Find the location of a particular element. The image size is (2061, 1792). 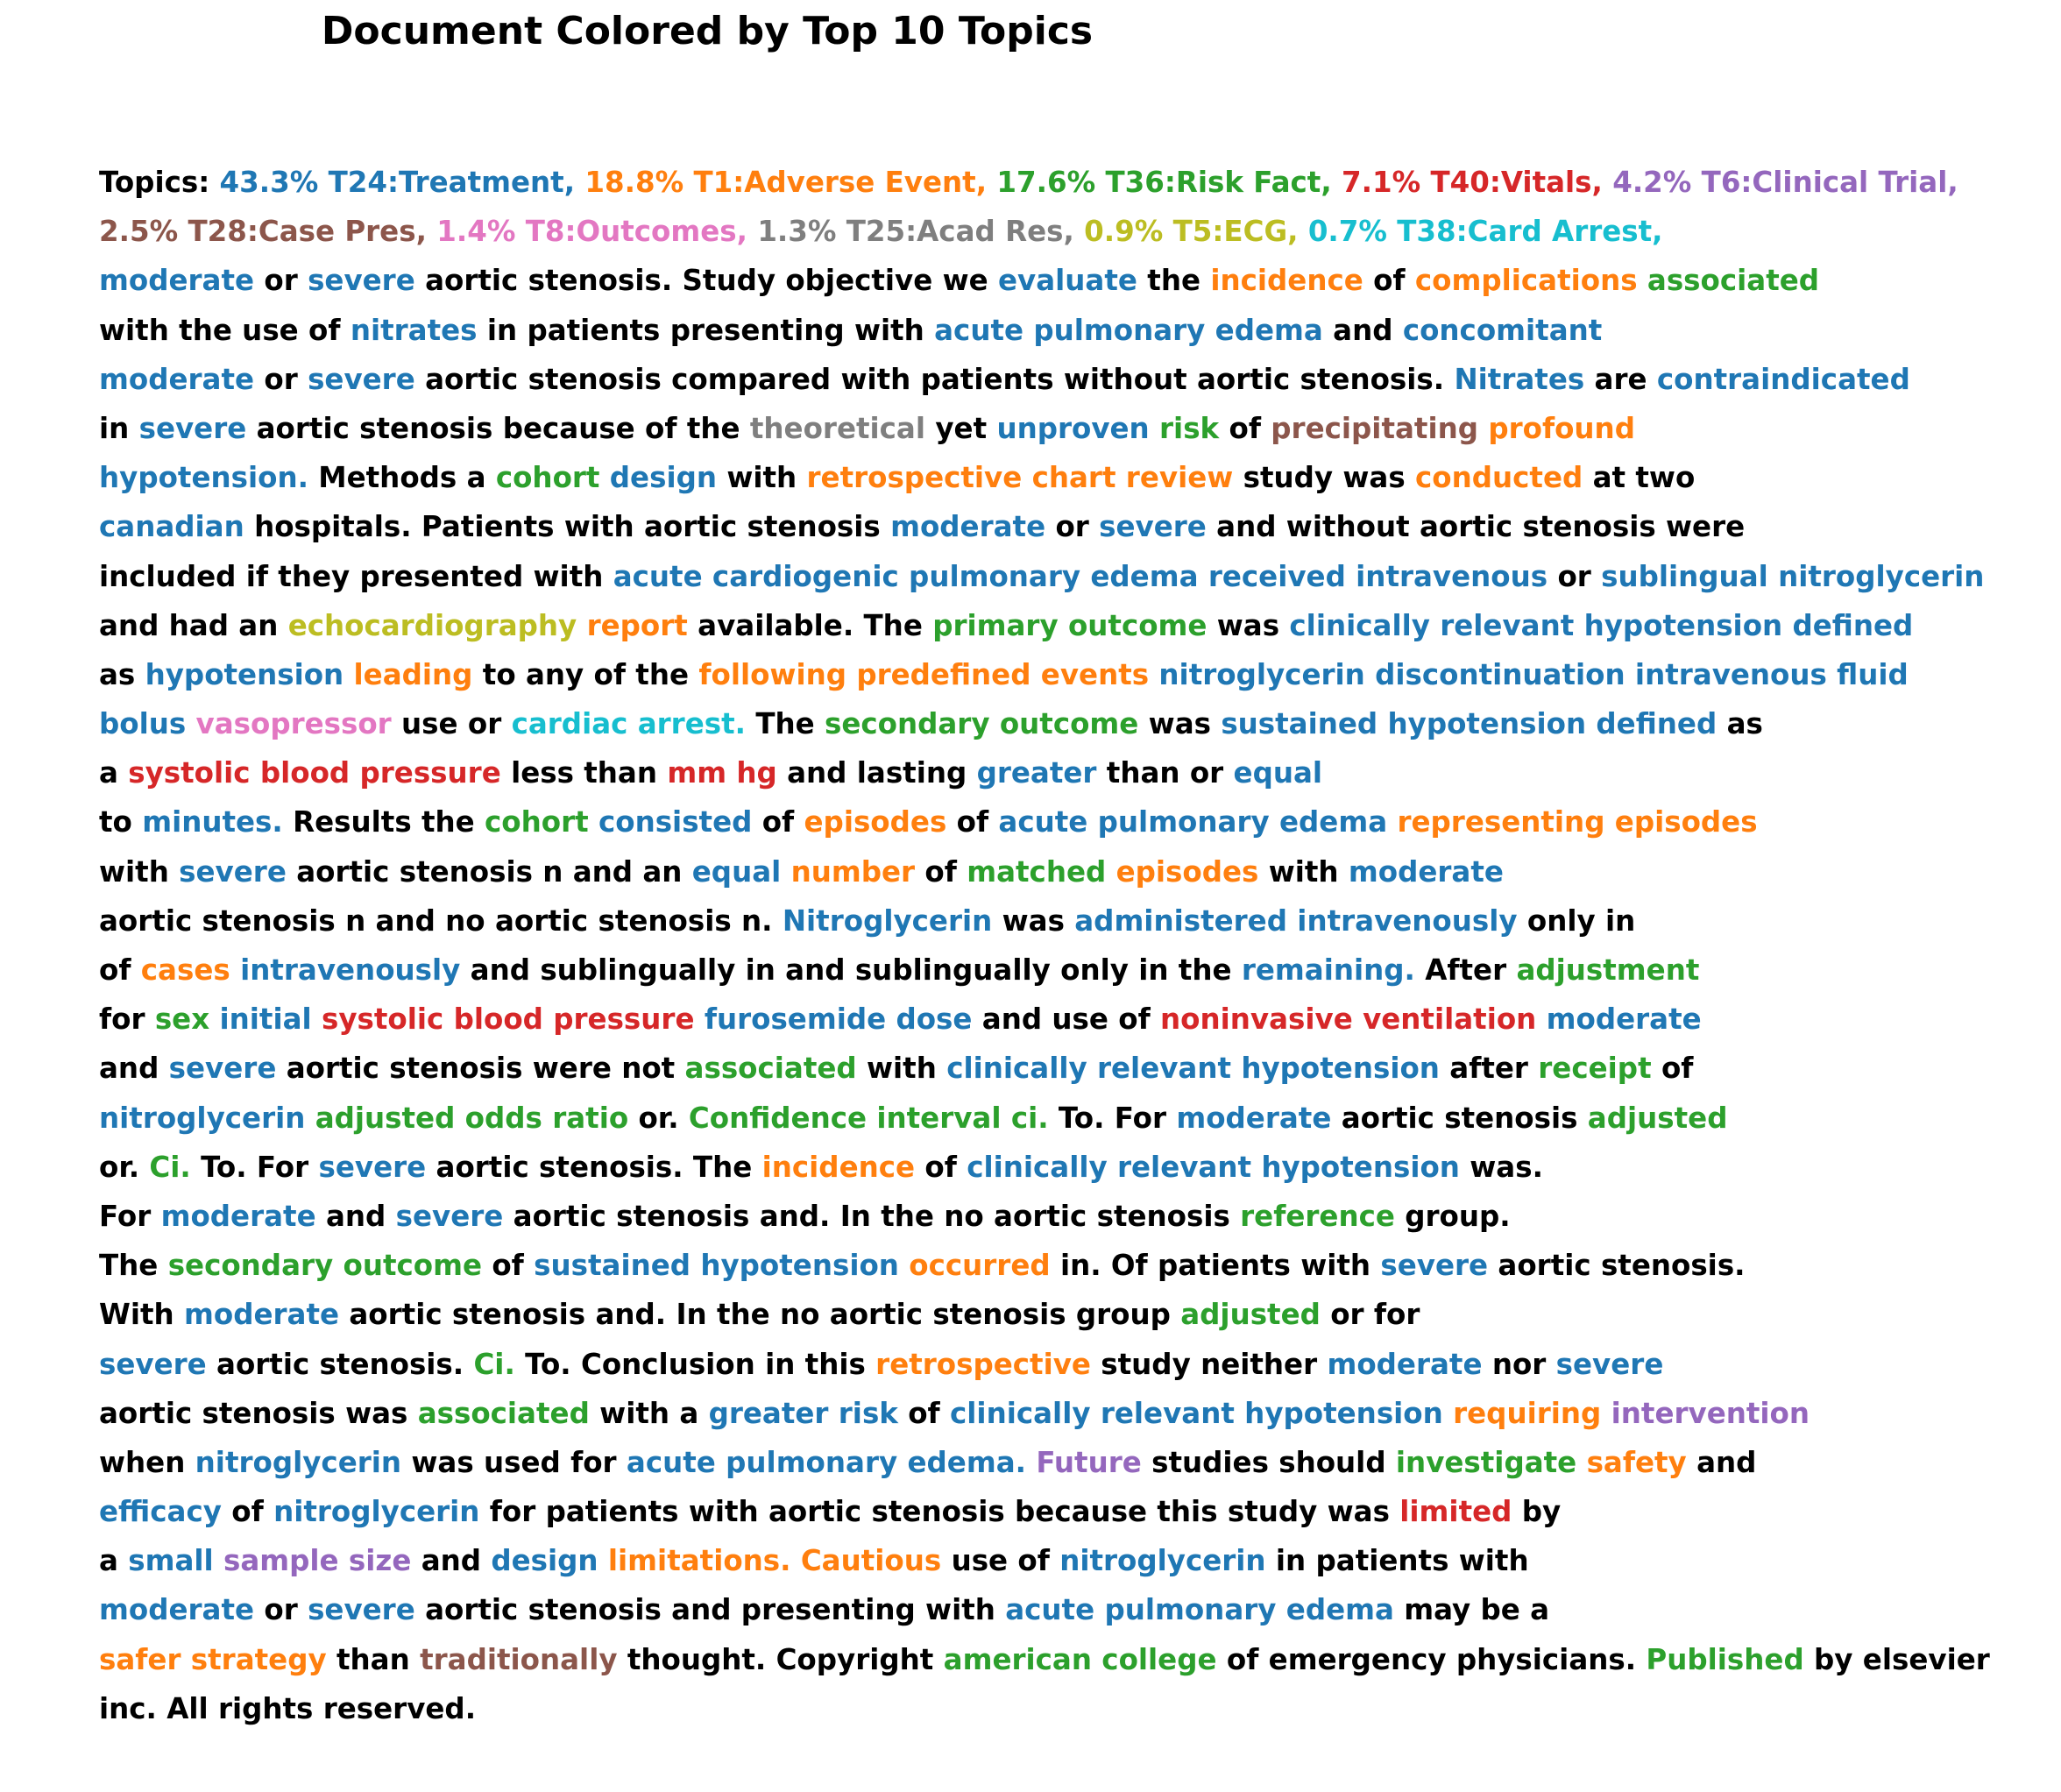

topic-segment-t24: unproven is located at coordinates (1073, 428).